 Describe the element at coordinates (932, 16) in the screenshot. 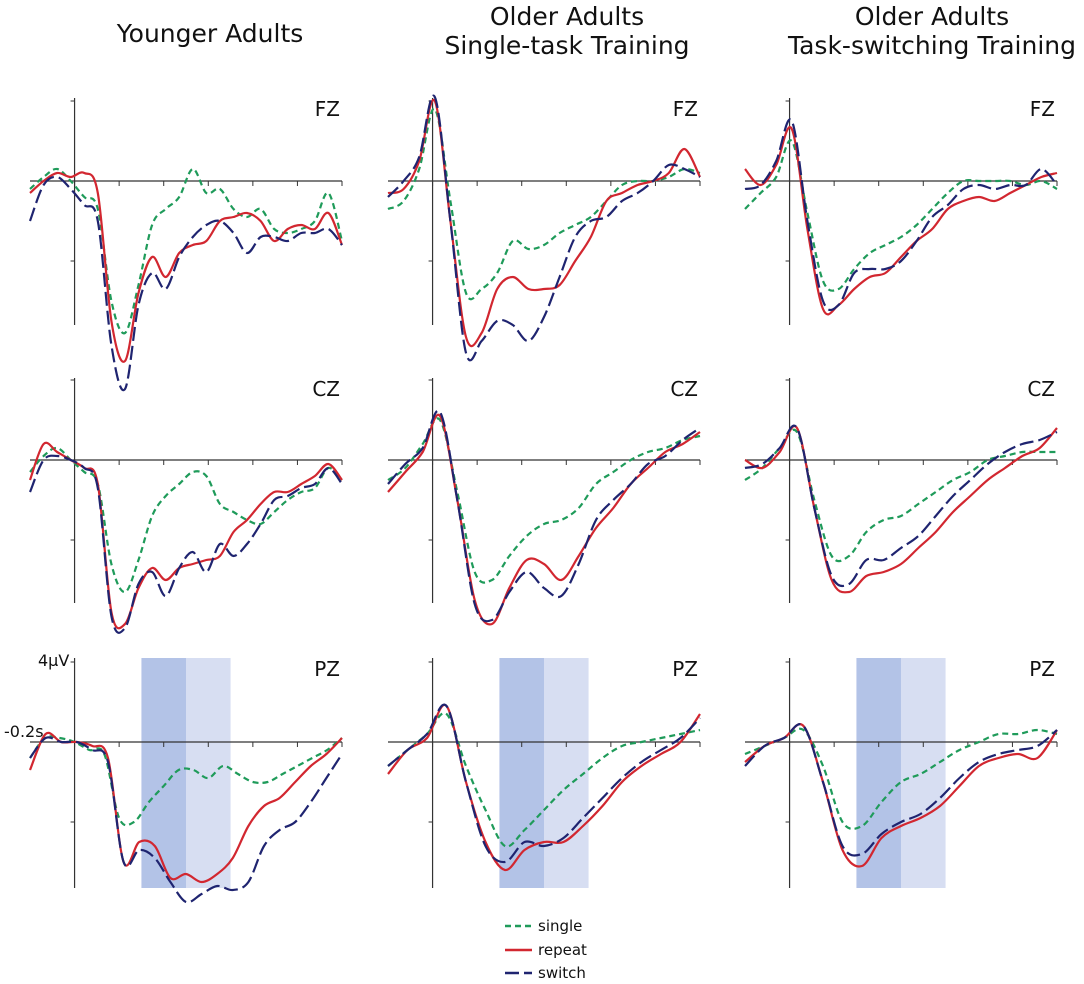

I see `column-title-switching-line1: Older Adults` at that location.